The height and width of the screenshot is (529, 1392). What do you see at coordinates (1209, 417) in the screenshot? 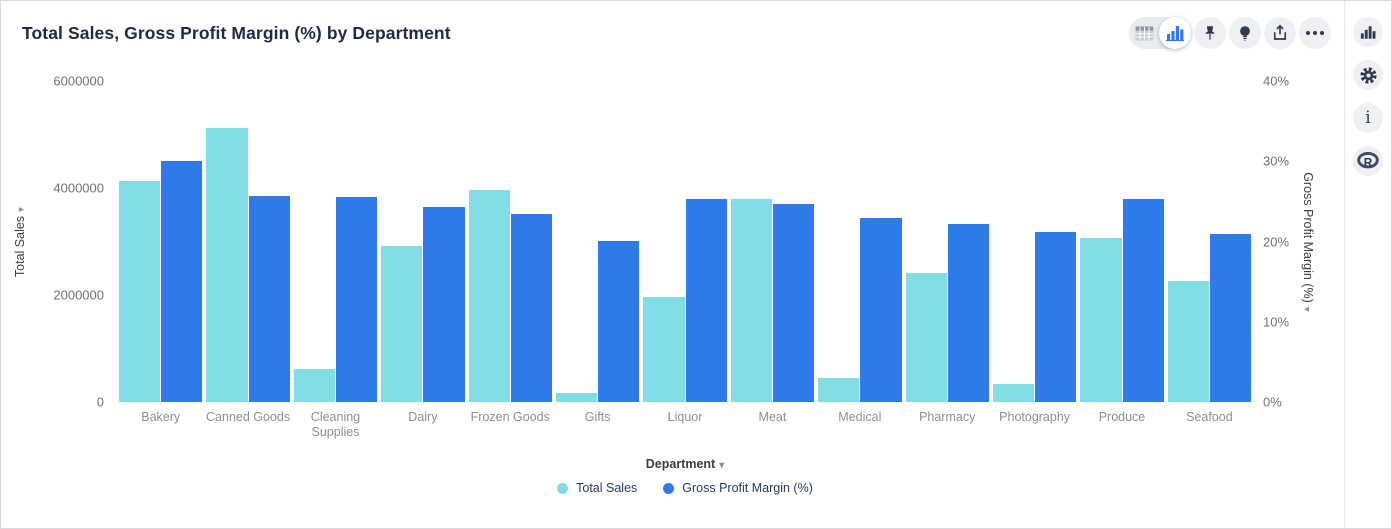
I see `category-label: Seafood` at bounding box center [1209, 417].